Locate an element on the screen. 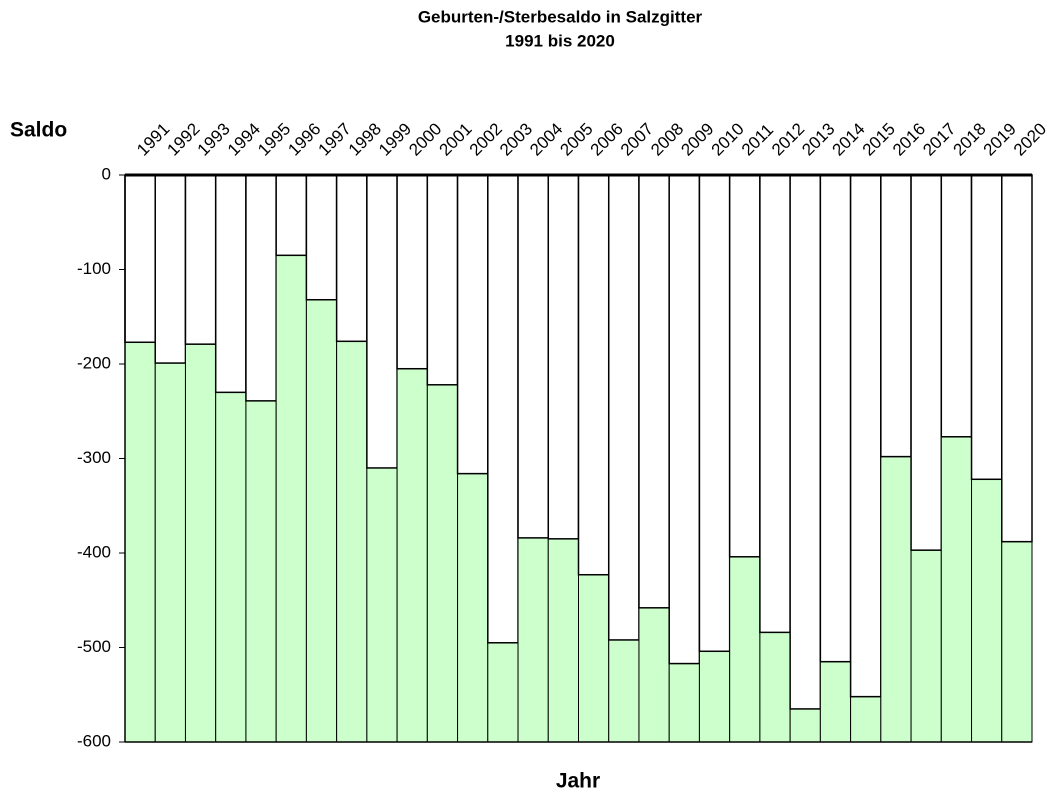 The height and width of the screenshot is (798, 1057). x-tick-label: 2013 is located at coordinates (818, 139).